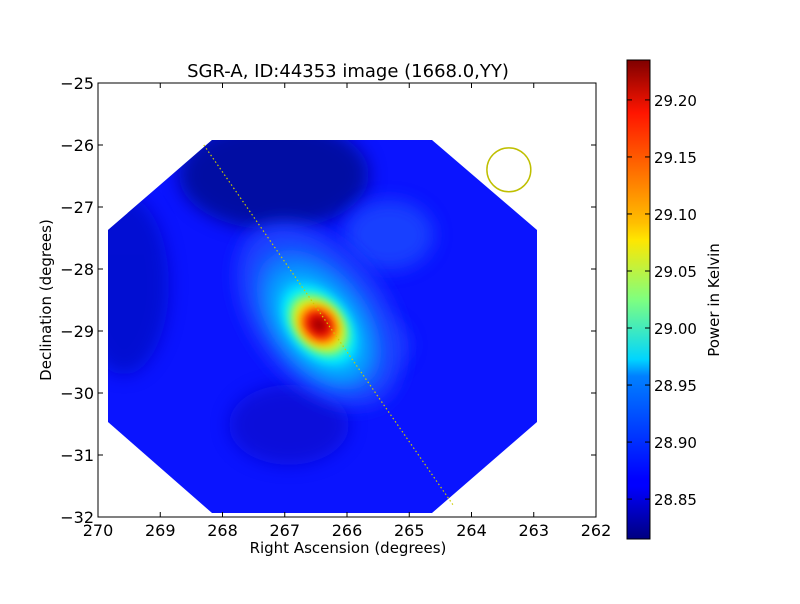 The image size is (800, 604). I want to click on x-tick-label: 265, so click(409, 530).